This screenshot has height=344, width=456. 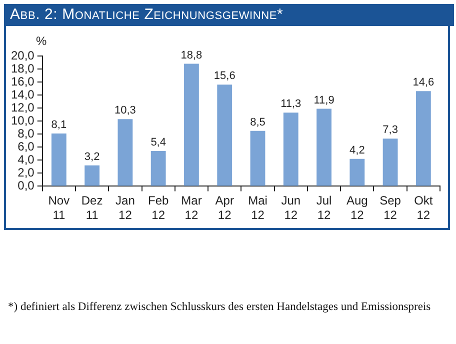 What do you see at coordinates (291, 104) in the screenshot?
I see `data-label: 11,3` at bounding box center [291, 104].